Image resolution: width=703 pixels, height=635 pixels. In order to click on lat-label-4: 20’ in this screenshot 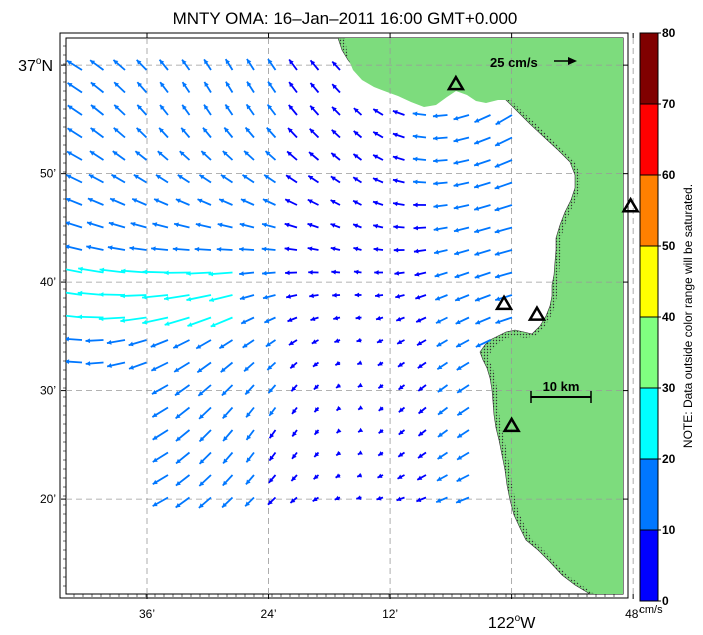, I will do `click(48, 499)`.